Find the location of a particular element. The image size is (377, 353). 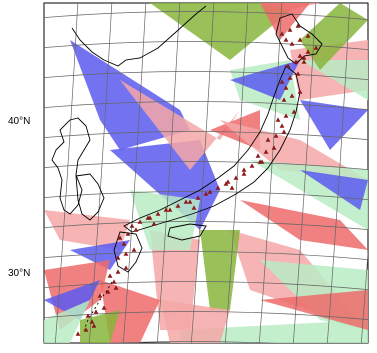

coastline-kyushu is located at coordinates (128, 252).